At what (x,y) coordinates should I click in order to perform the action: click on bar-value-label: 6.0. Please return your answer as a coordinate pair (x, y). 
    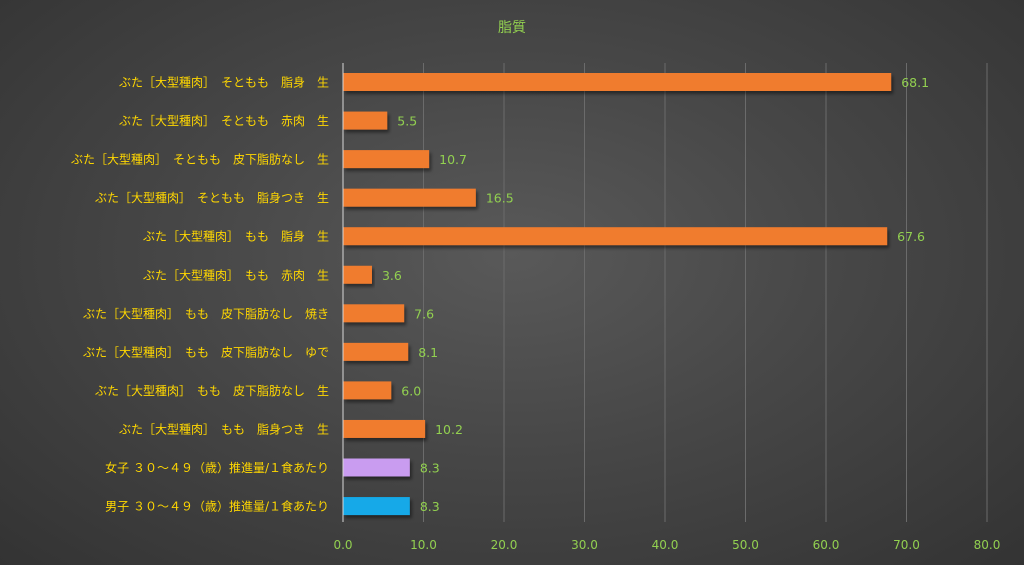
    Looking at the image, I should click on (411, 390).